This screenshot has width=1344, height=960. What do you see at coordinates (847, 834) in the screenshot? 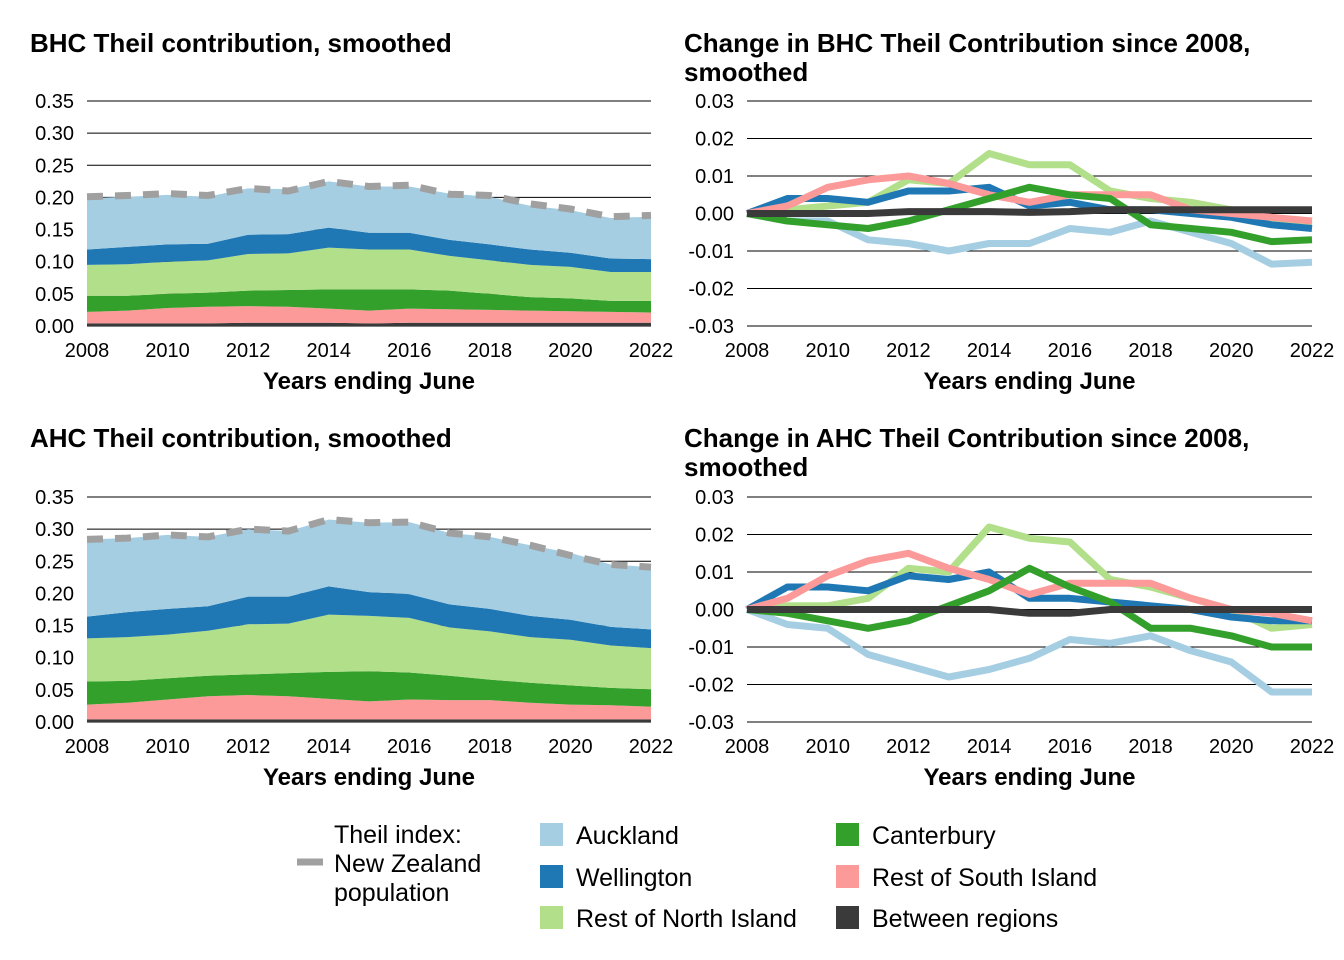
I see `legend-swatch-canterbury` at bounding box center [847, 834].